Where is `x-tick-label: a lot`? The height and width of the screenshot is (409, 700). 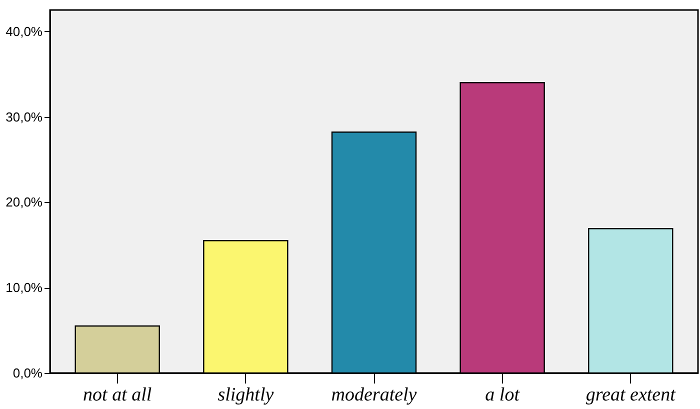
x-tick-label: a lot is located at coordinates (502, 395).